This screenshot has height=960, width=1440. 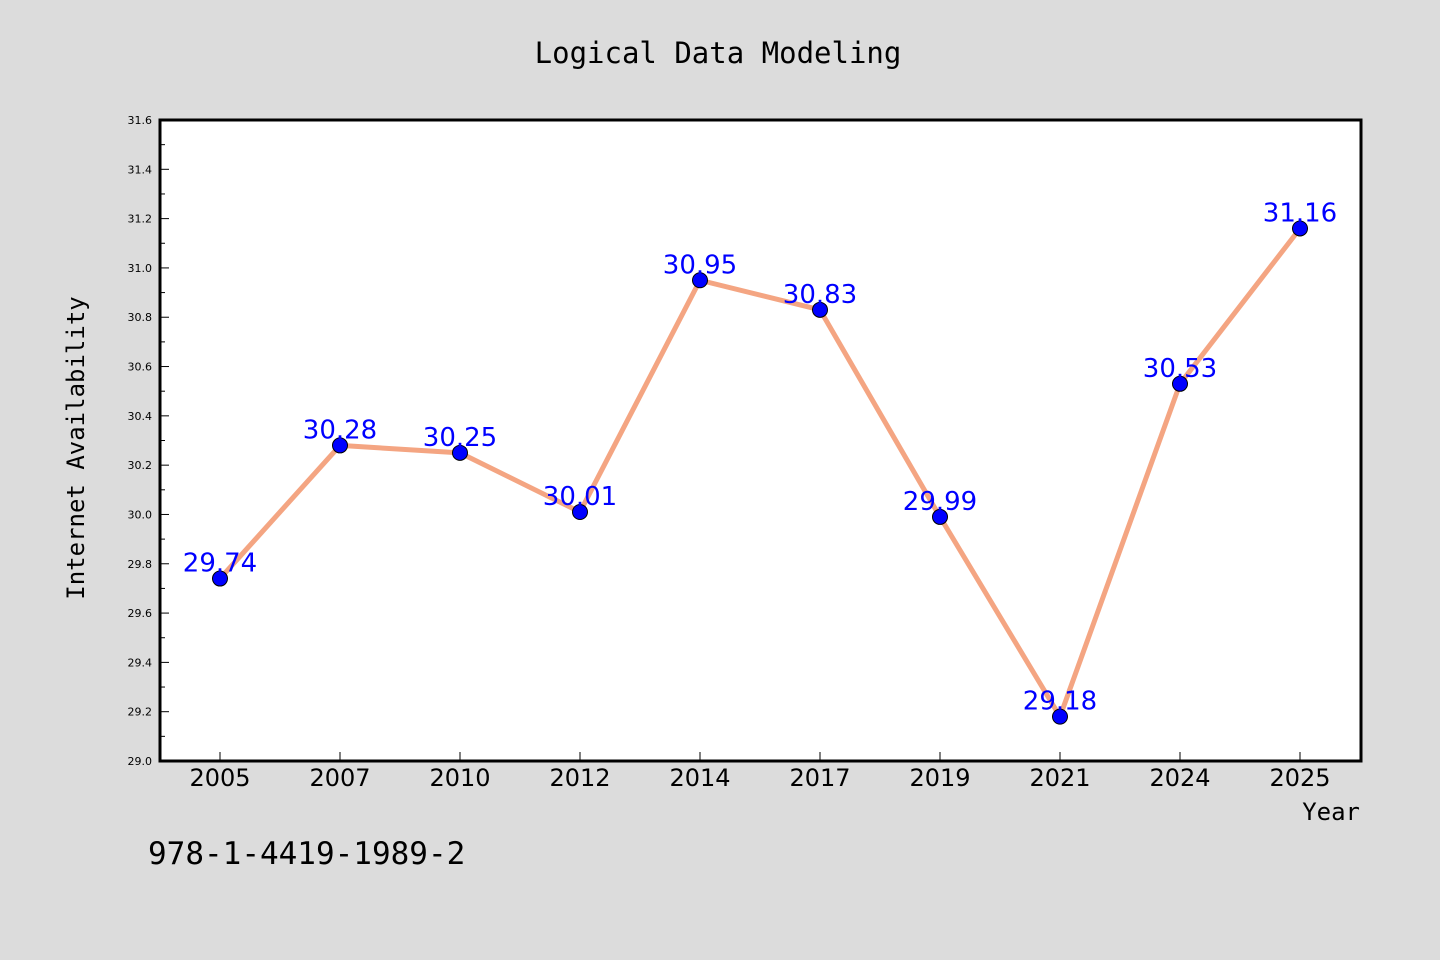 What do you see at coordinates (1299, 778) in the screenshot?
I see `x-tick-label: 2025` at bounding box center [1299, 778].